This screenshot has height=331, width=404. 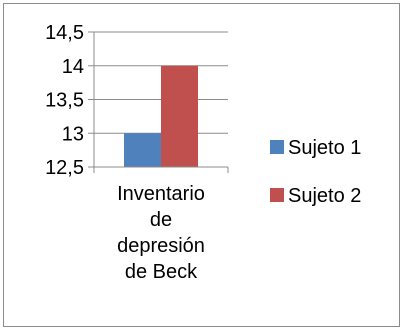 I want to click on y-tick-label: 13,5, so click(x=64, y=101).